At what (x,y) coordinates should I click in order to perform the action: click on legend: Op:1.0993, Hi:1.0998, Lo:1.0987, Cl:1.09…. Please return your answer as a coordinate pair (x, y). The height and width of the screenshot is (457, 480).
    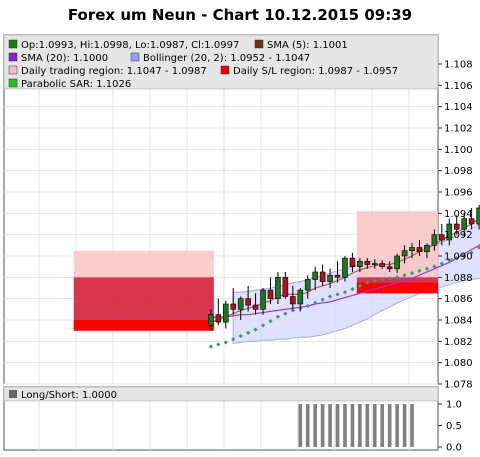
    Looking at the image, I should click on (203, 64).